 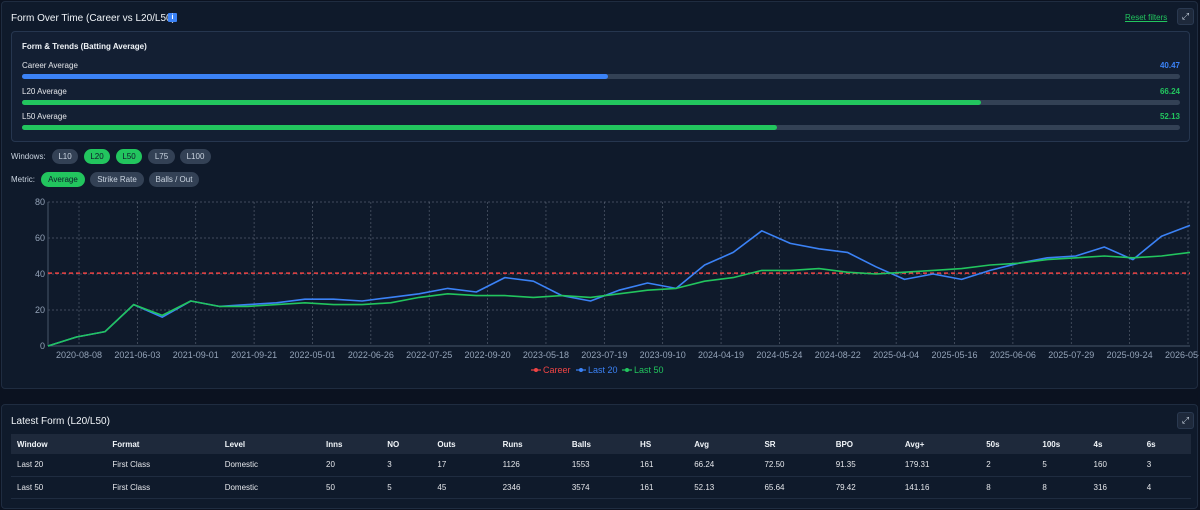 I want to click on y-tick-label: 80, so click(x=40, y=202).